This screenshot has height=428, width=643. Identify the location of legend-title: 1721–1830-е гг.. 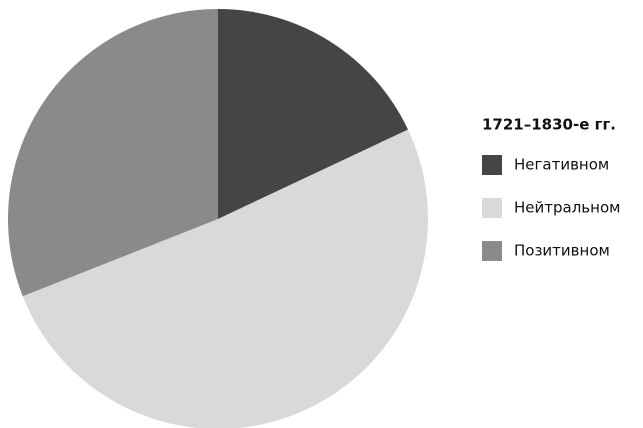
(549, 125).